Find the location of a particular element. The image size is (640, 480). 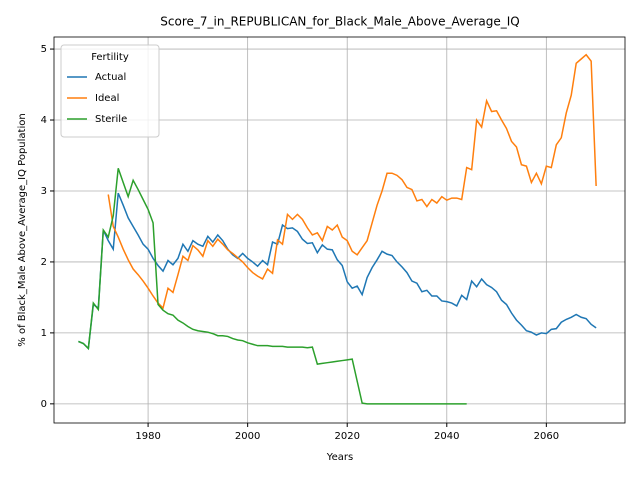

x-tick-label: 2020 is located at coordinates (346, 436).